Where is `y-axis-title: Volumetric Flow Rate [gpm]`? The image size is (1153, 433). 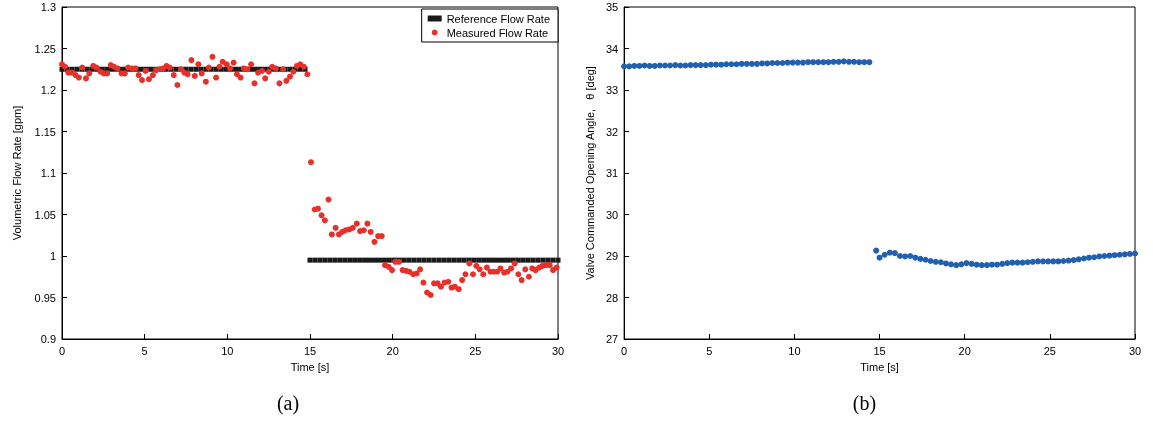
y-axis-title: Volumetric Flow Rate [gpm] is located at coordinates (16, 173).